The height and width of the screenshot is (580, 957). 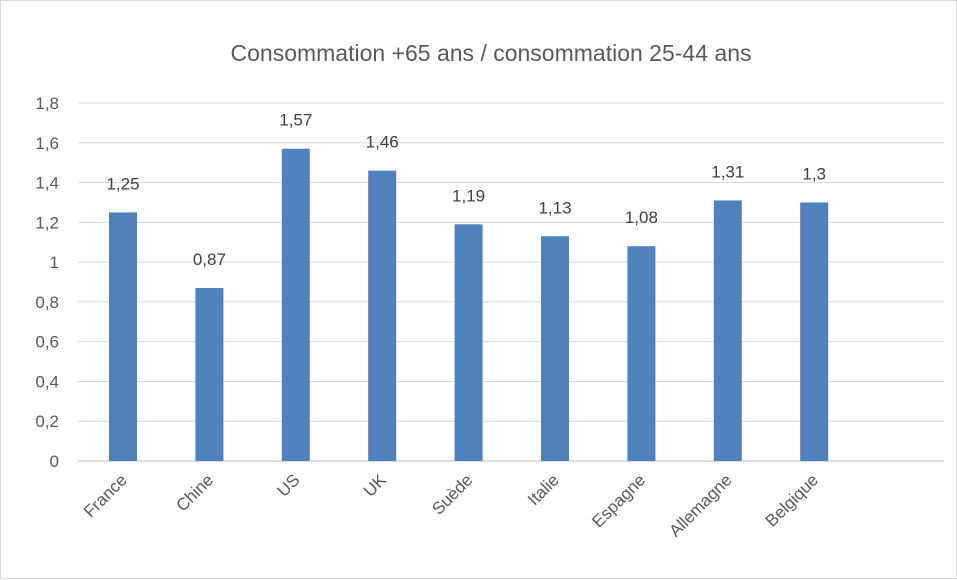 What do you see at coordinates (555, 348) in the screenshot?
I see `bar-italie` at bounding box center [555, 348].